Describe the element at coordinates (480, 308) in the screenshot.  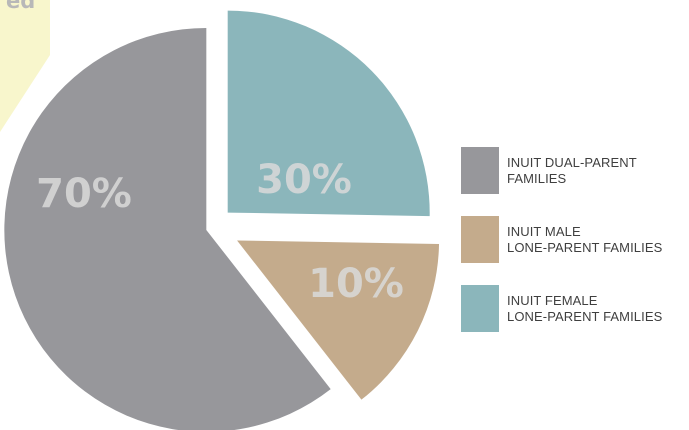
I see `legend-swatch-female-lone-parent` at that location.